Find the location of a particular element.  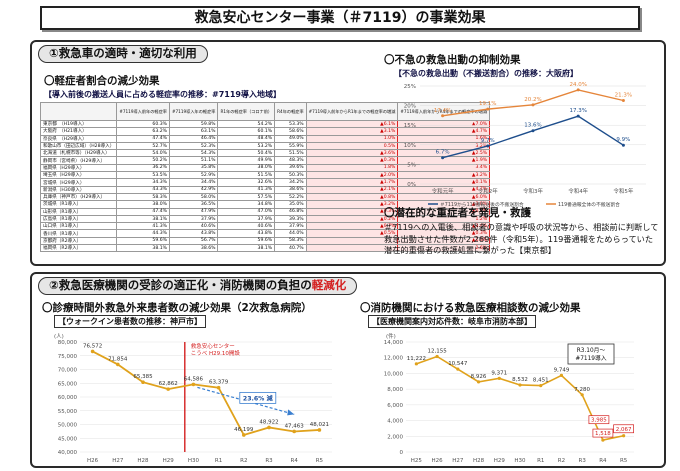

data-label: 9.7% is located at coordinates (488, 141).